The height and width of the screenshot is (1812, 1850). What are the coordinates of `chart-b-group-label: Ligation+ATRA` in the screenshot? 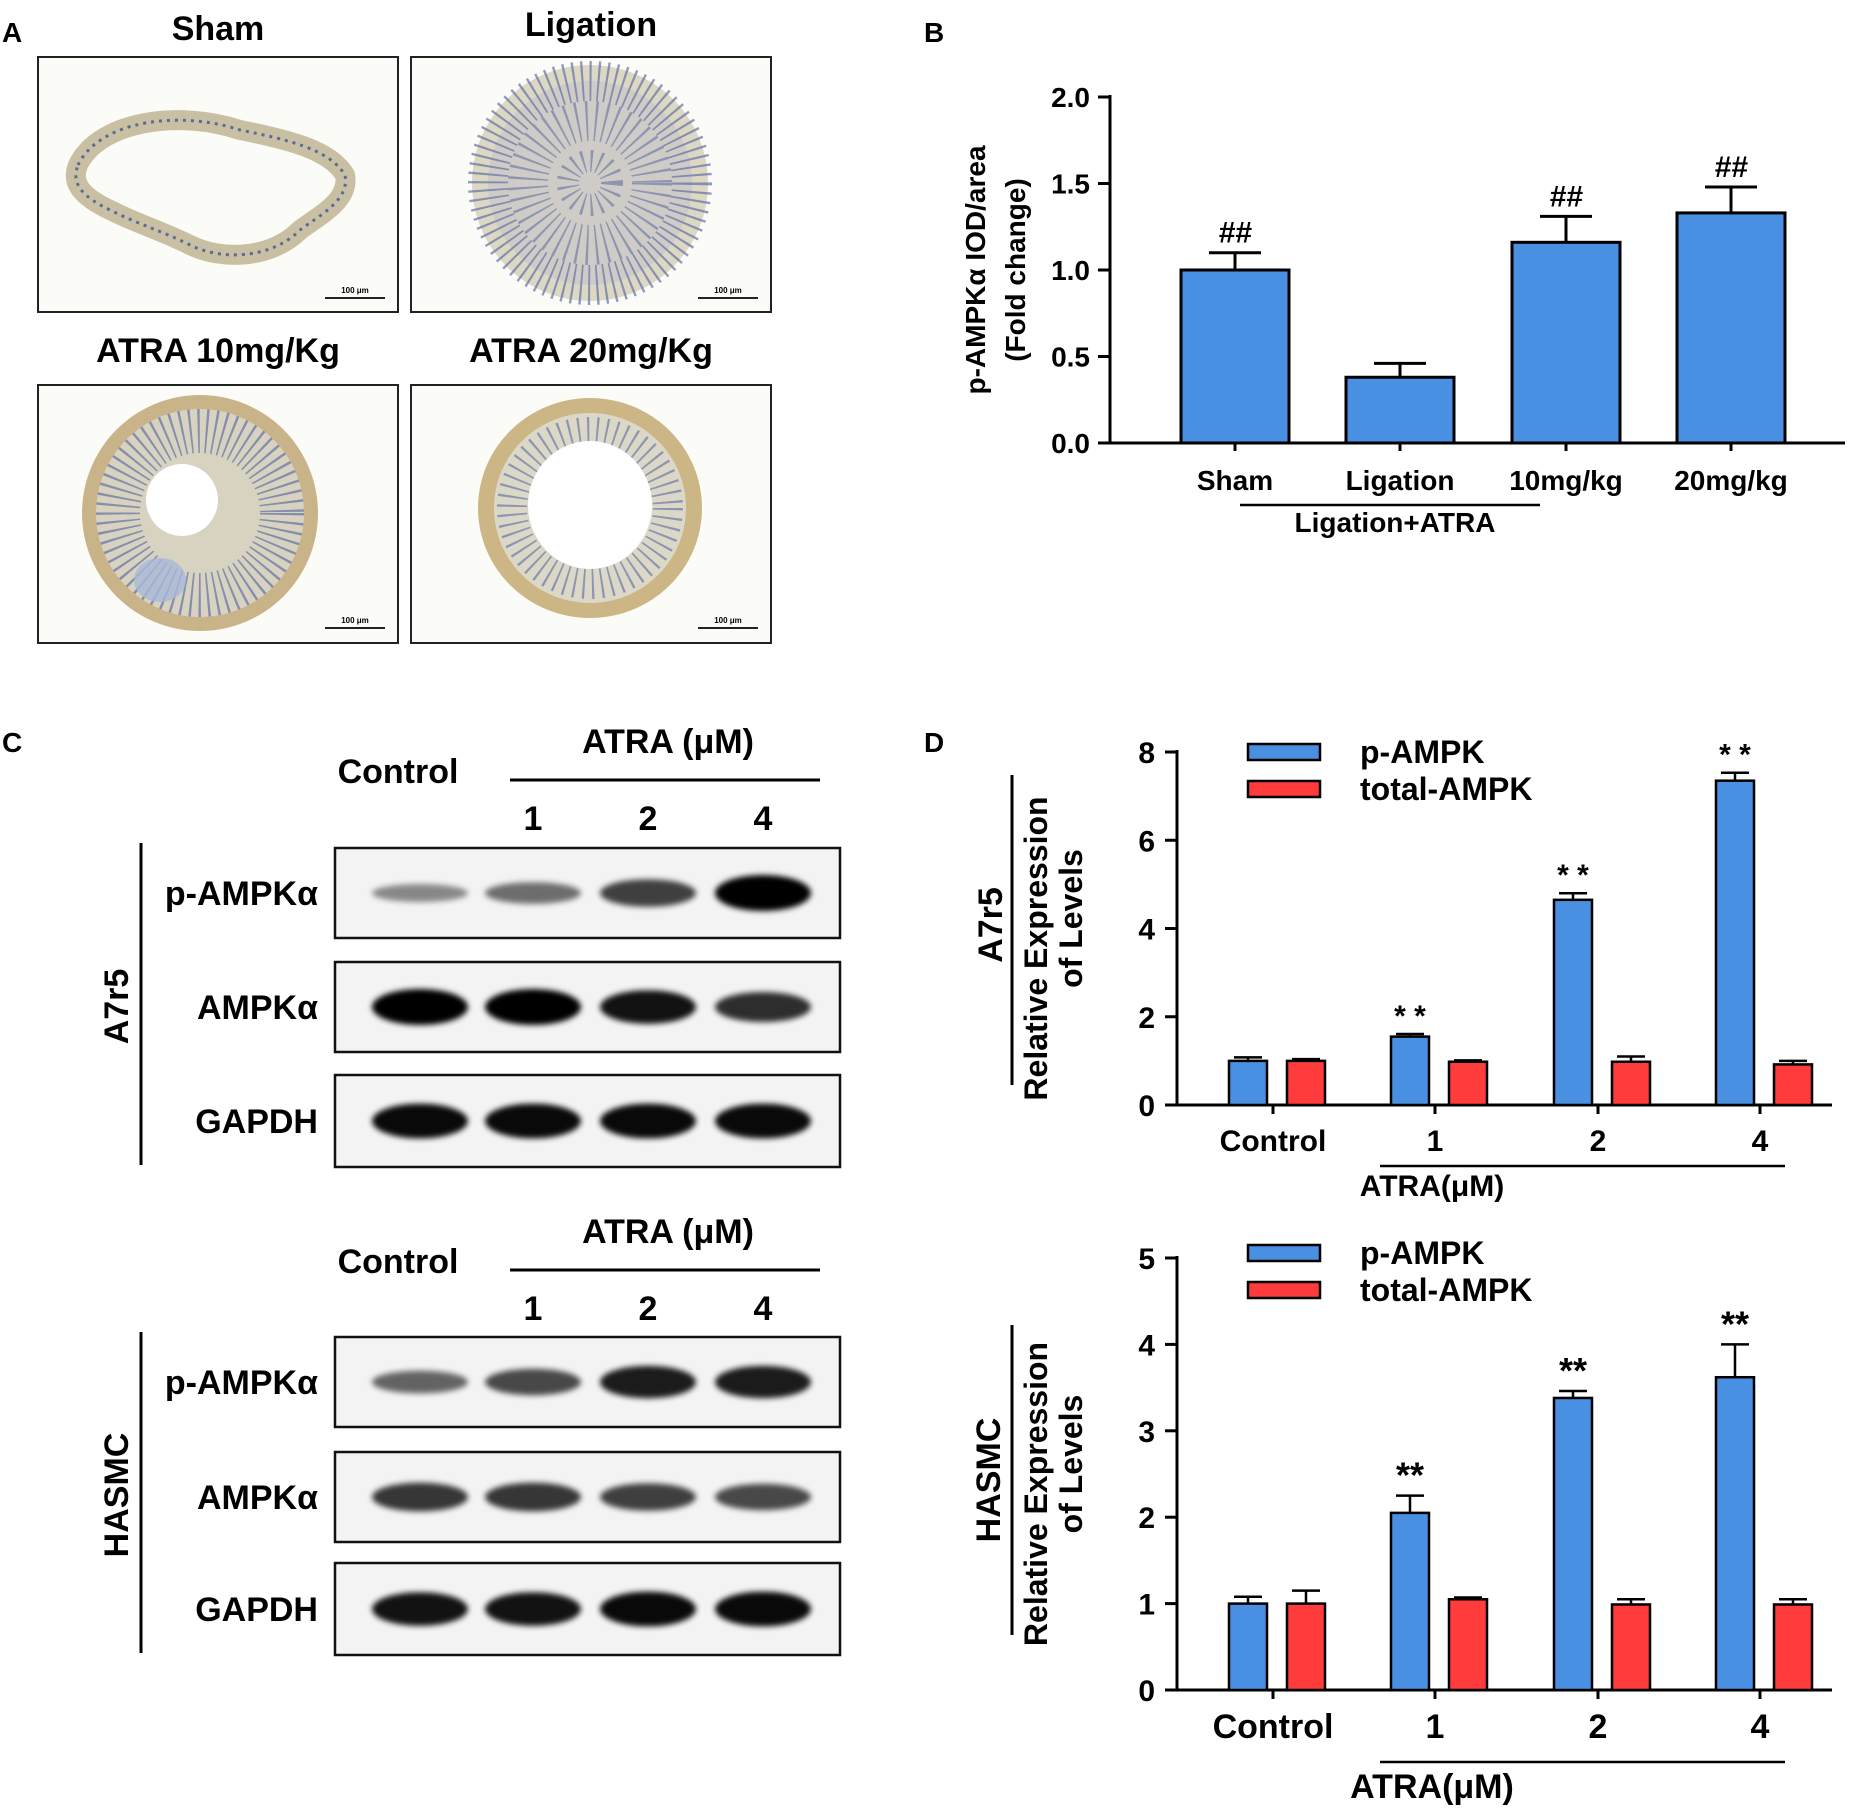 It's located at (1395, 522).